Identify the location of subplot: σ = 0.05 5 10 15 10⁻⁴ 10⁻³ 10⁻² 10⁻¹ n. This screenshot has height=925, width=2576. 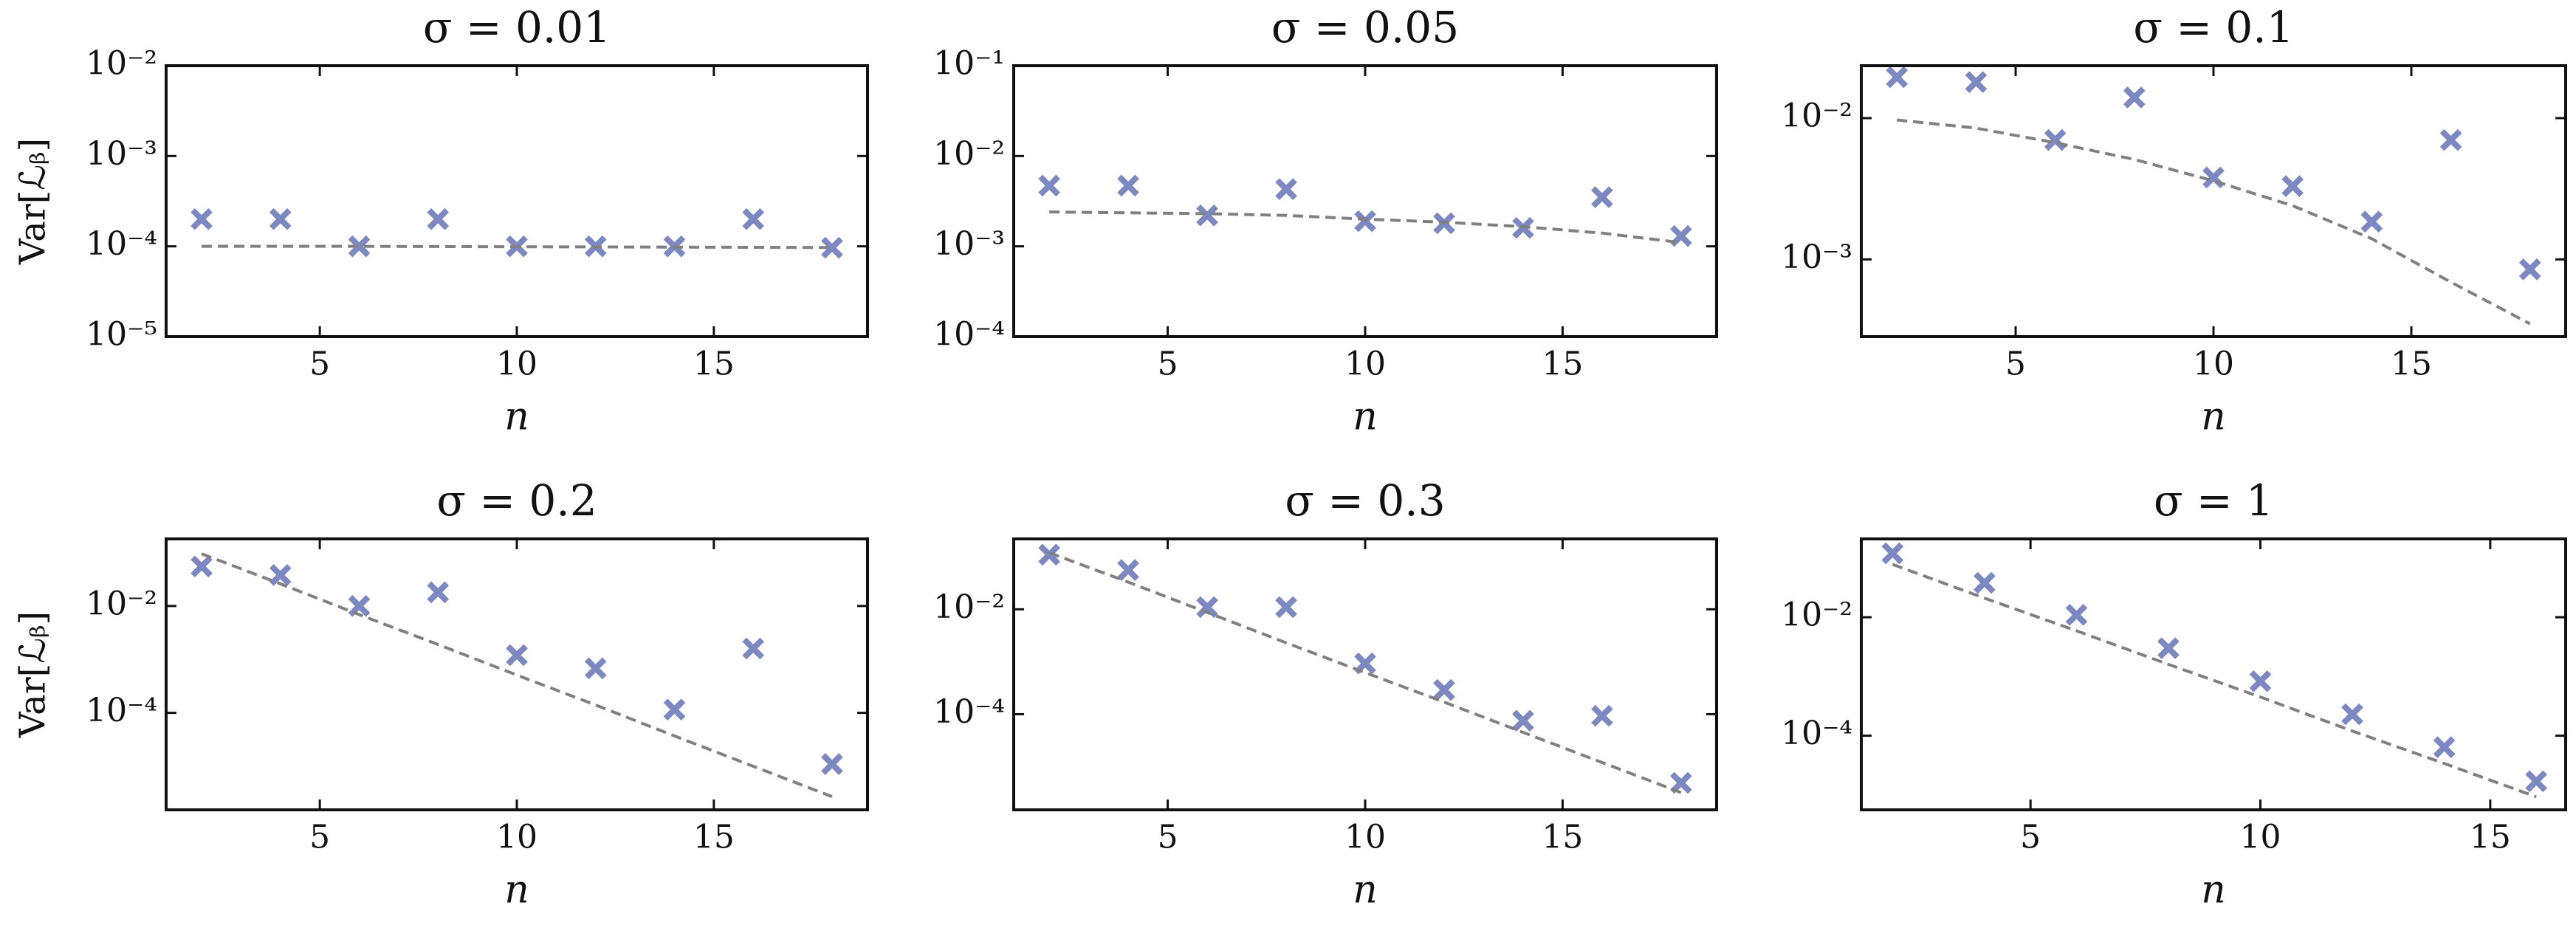
(1325, 220).